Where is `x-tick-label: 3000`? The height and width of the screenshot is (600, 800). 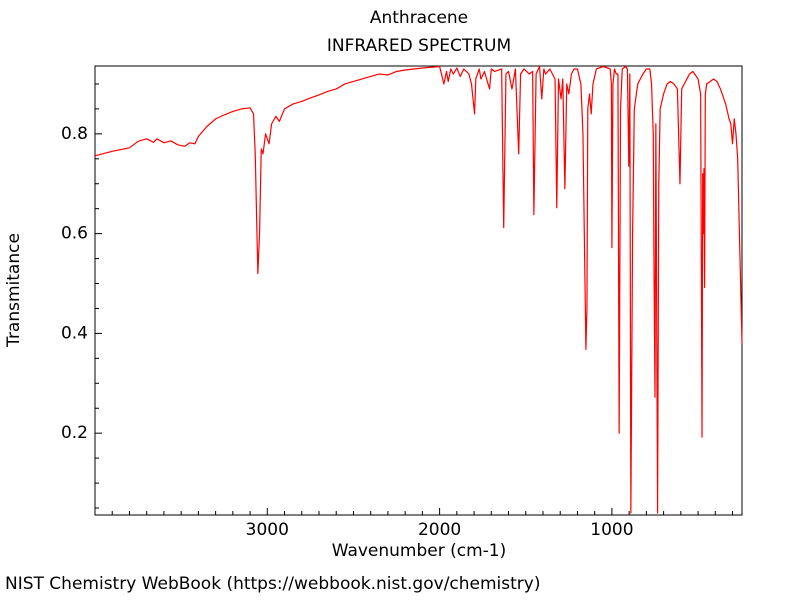 x-tick-label: 3000 is located at coordinates (267, 530).